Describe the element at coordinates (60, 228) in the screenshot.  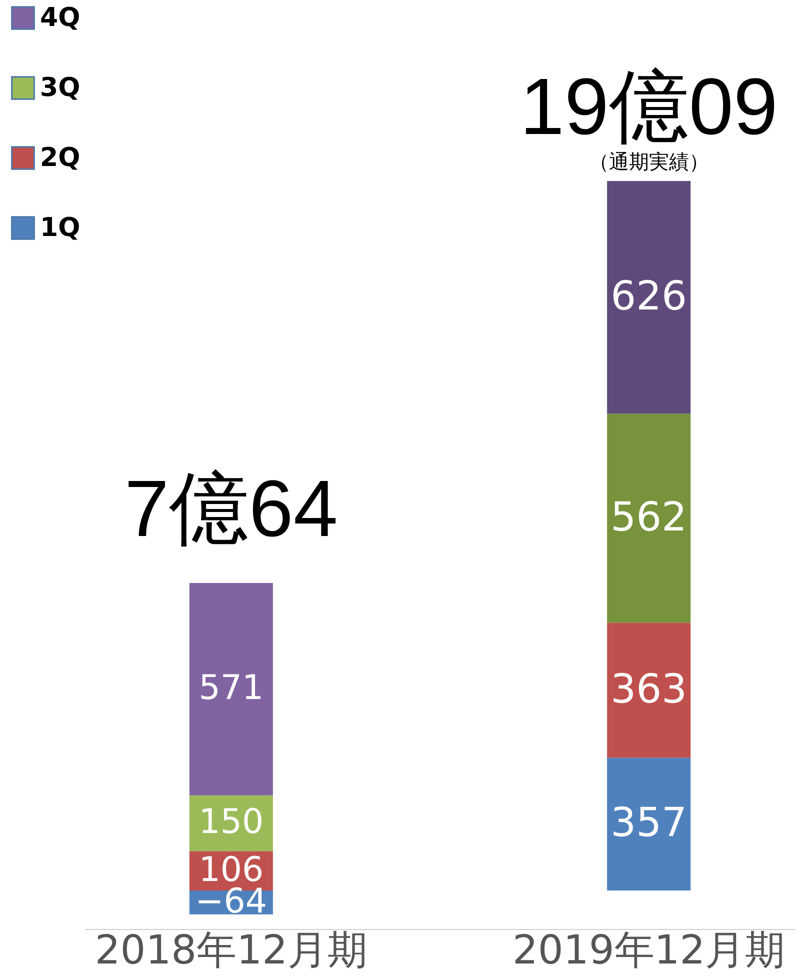
I see `legend-label: 1Q` at that location.